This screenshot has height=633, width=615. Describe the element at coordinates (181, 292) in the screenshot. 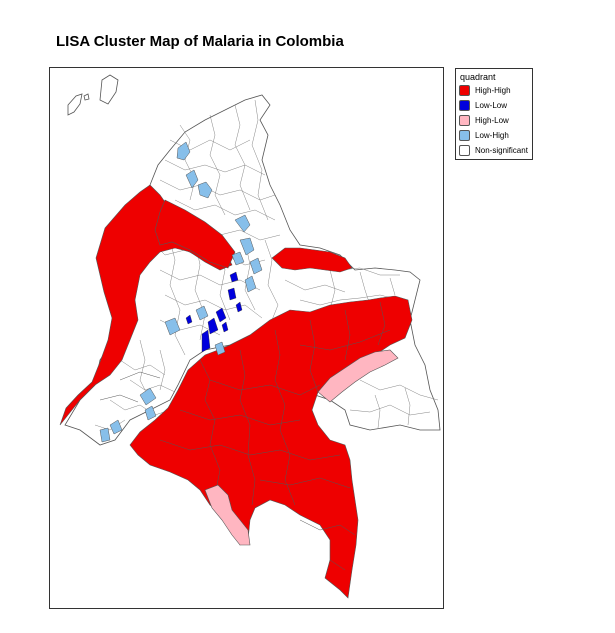

I see `low-high-regions` at that location.